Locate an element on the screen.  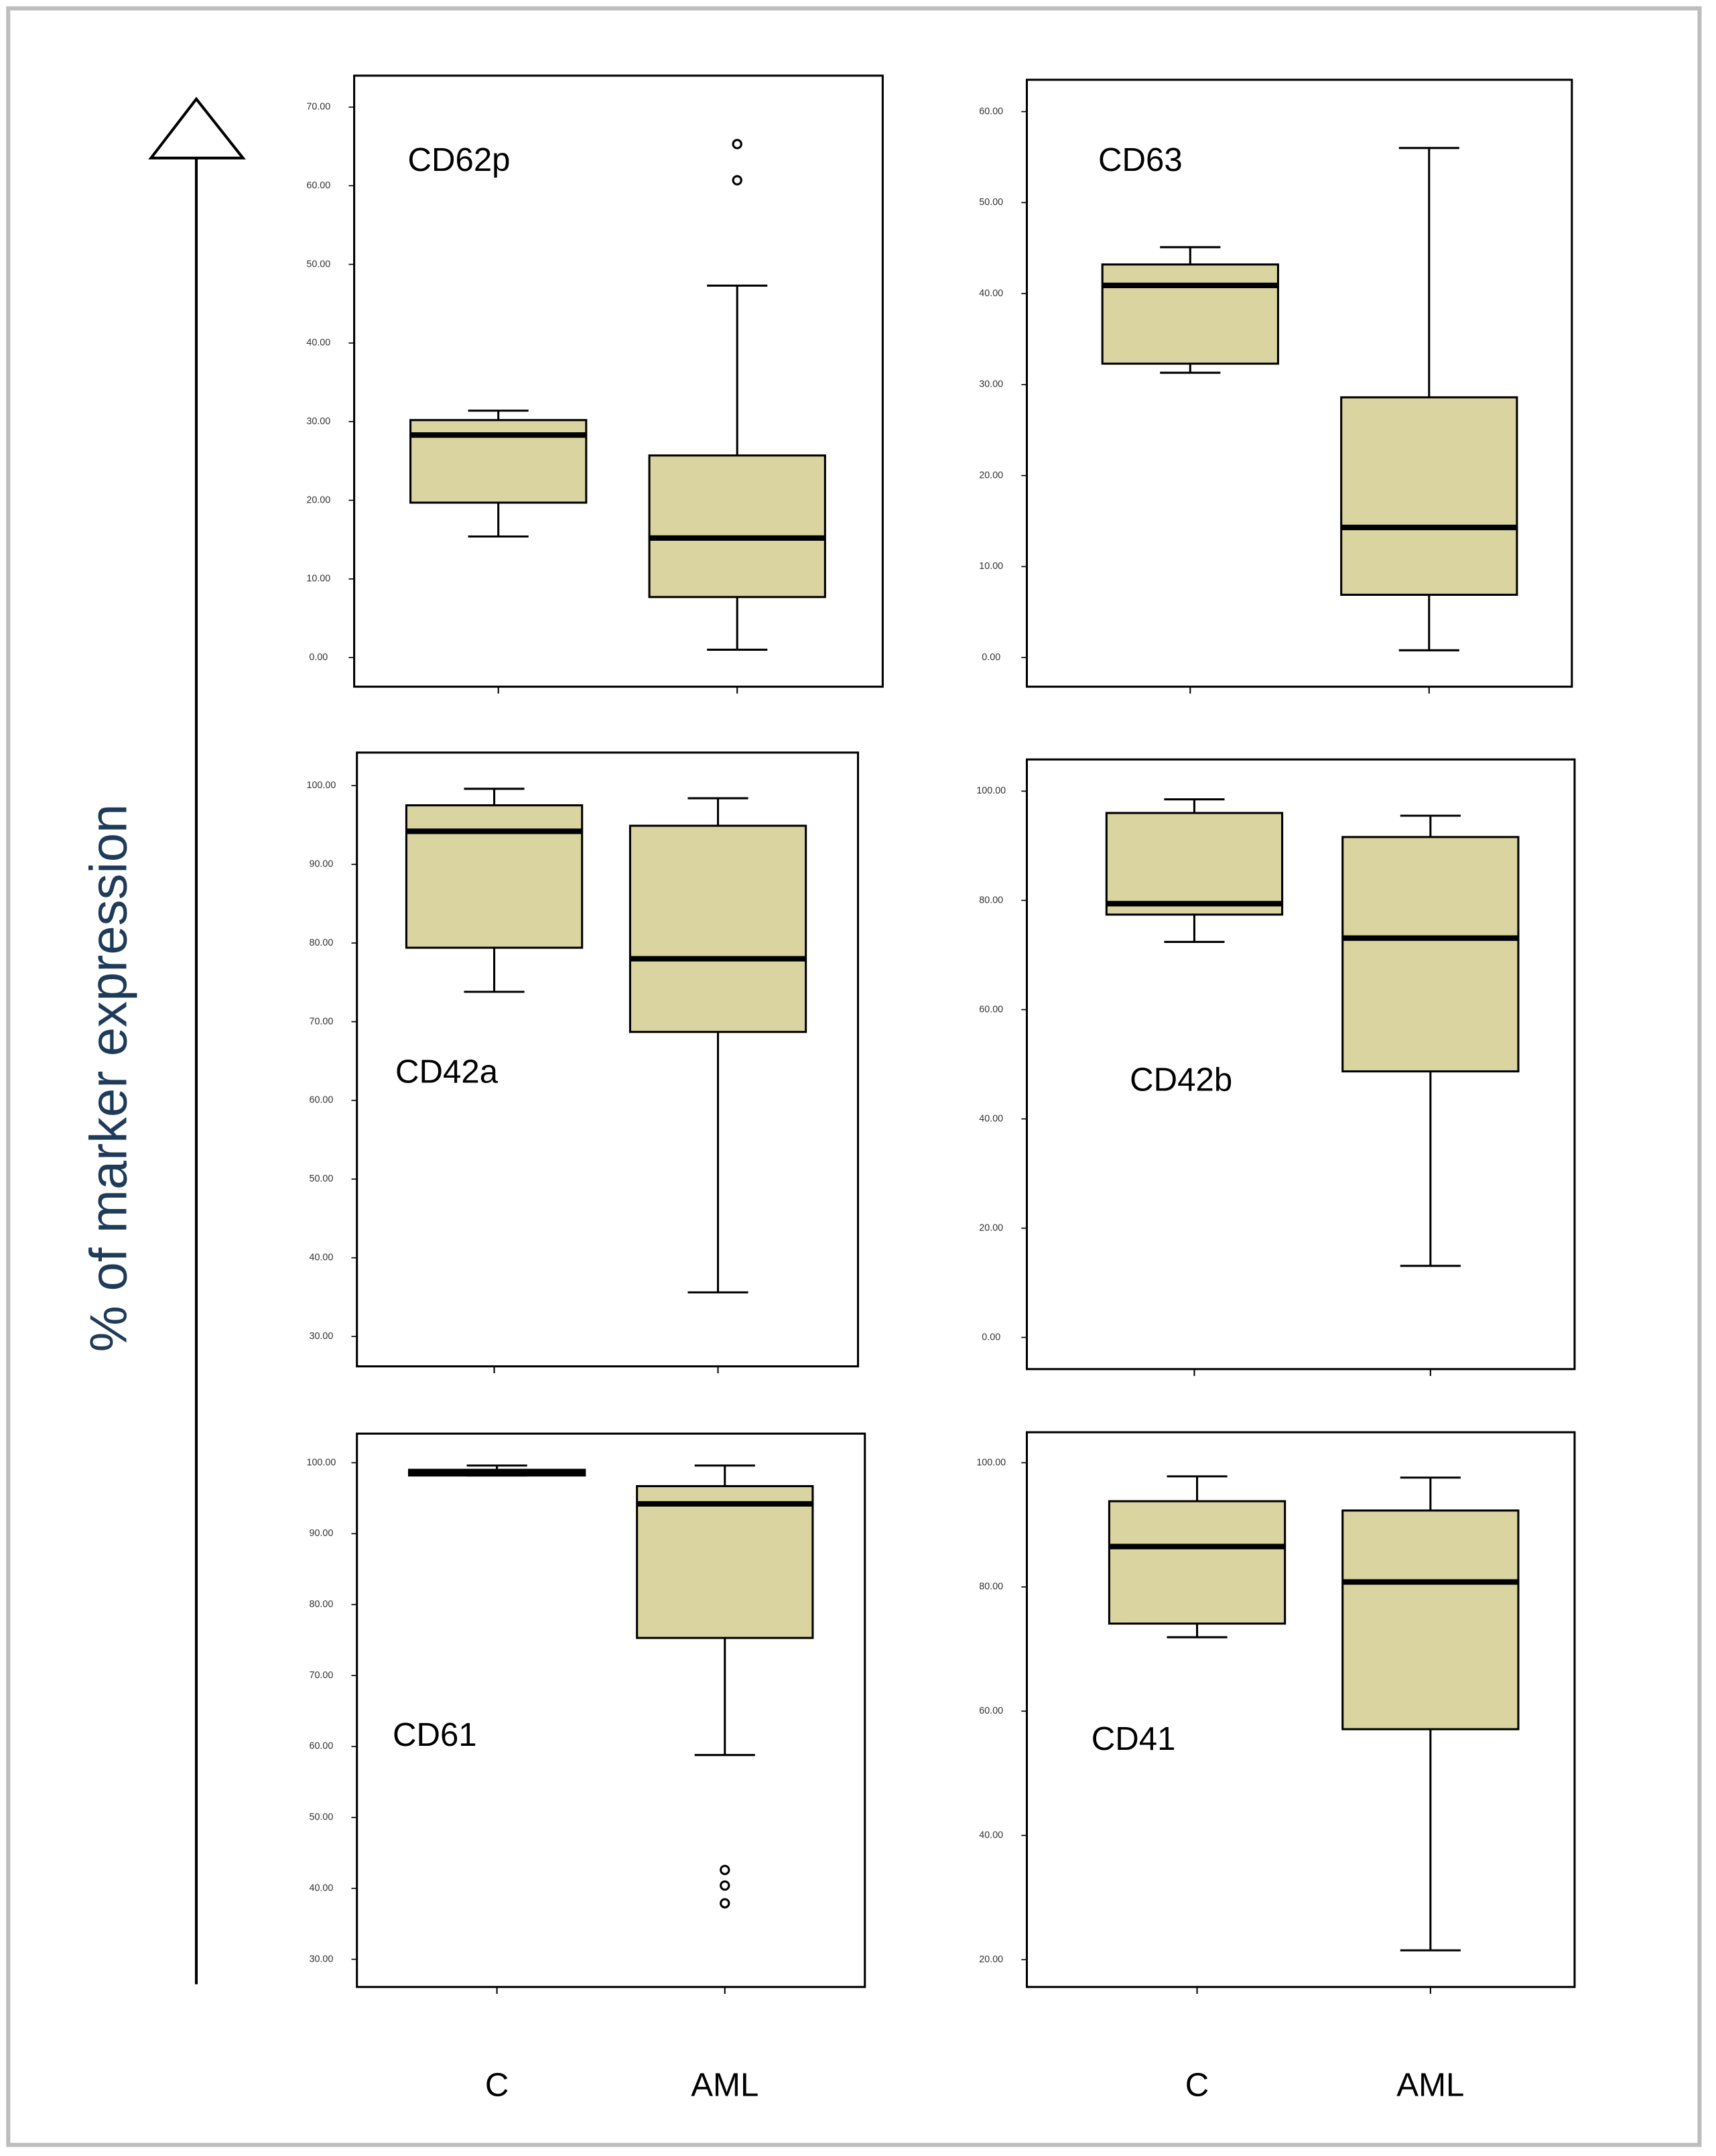
panel-title: CD42a is located at coordinates (447, 1072).